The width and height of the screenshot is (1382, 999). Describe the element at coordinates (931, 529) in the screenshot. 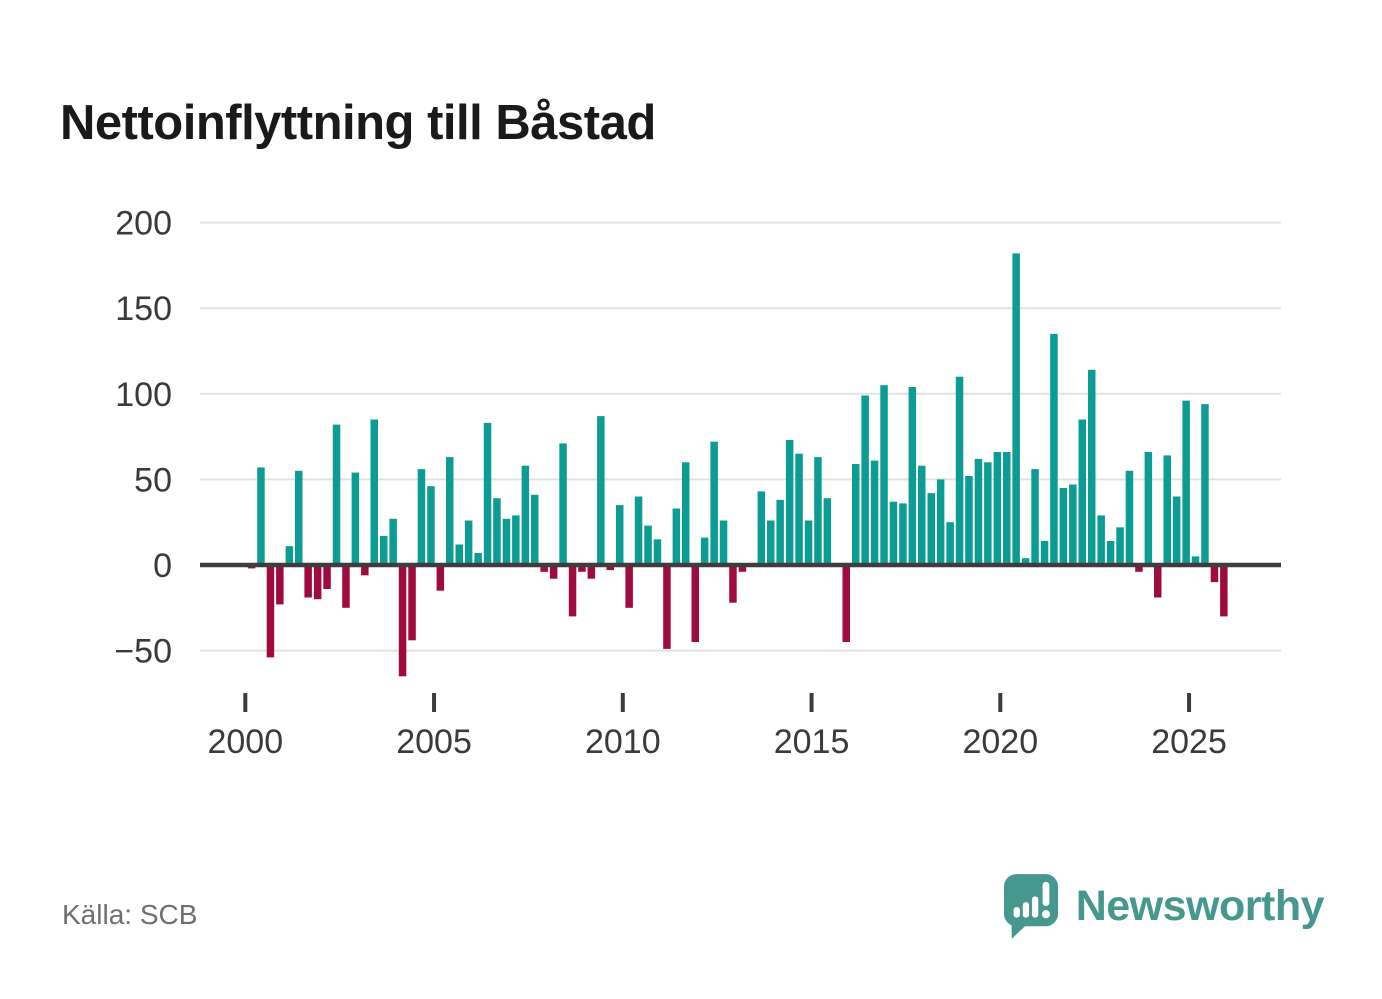

I see `bar-2018-q1` at that location.